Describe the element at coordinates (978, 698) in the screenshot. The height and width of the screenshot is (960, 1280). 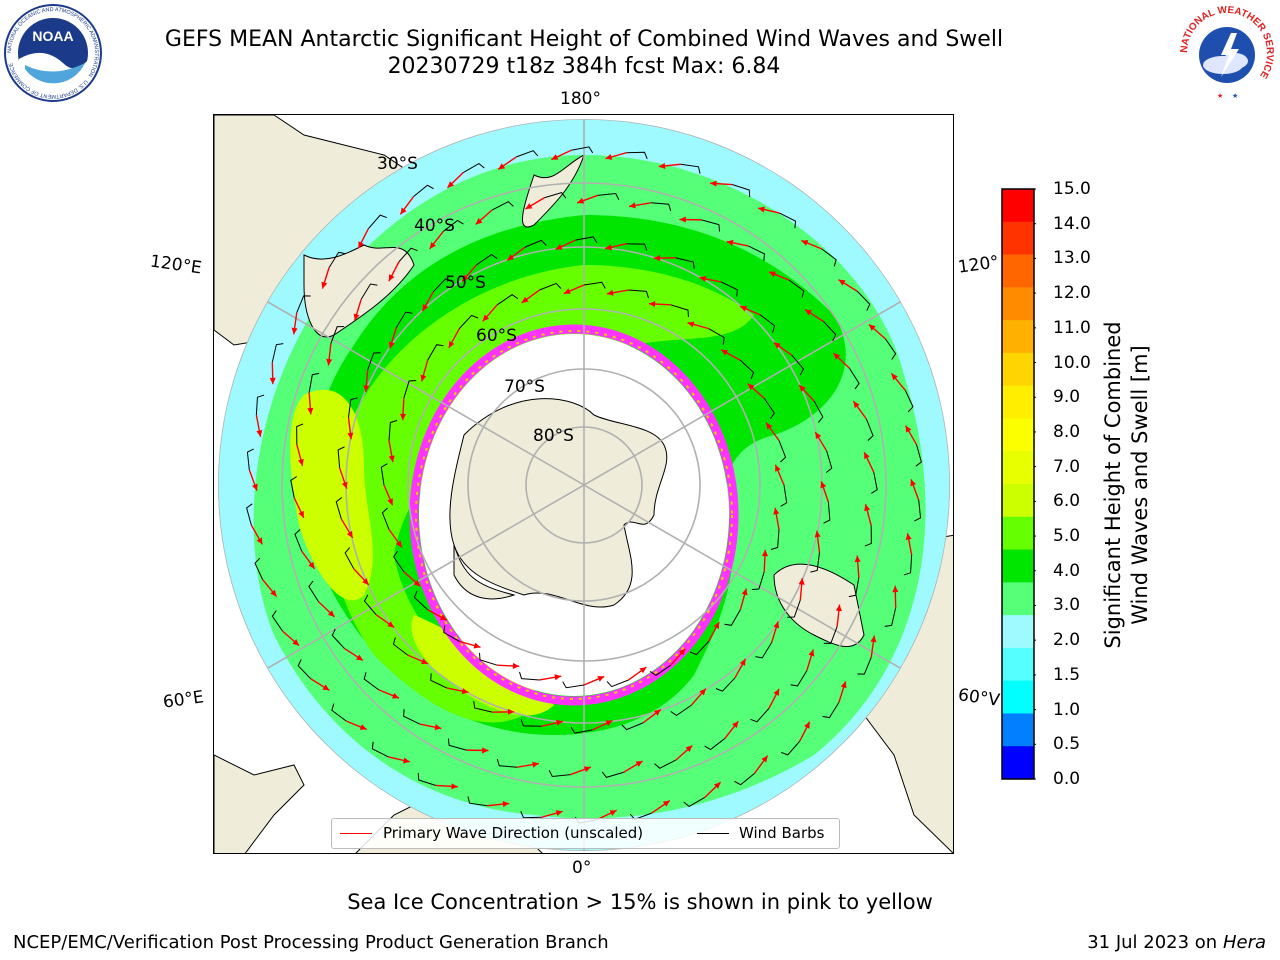
I see `lon-label-right-lower: 60°V` at that location.